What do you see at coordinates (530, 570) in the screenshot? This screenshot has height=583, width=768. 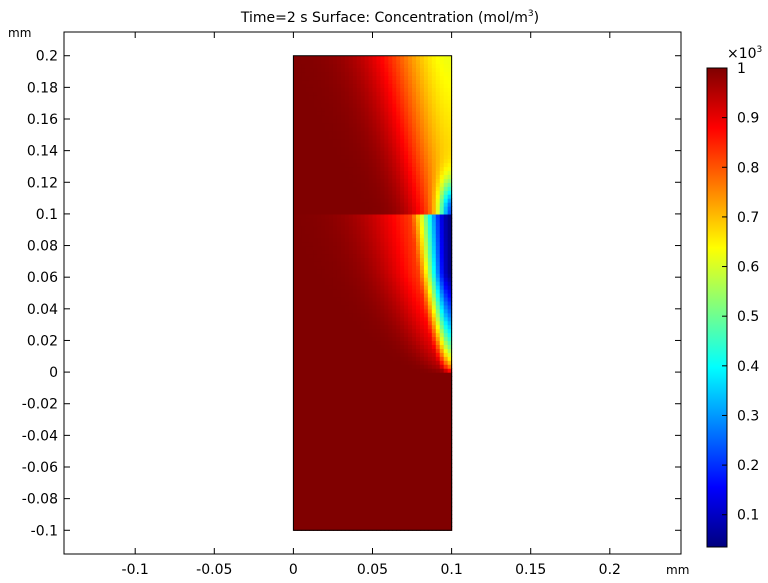 I see `x-tick-label: 0.15` at bounding box center [530, 570].